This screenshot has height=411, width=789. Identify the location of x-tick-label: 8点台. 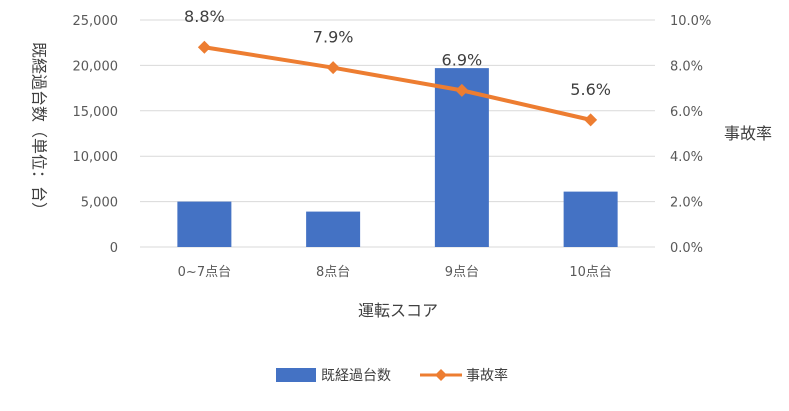
(333, 272).